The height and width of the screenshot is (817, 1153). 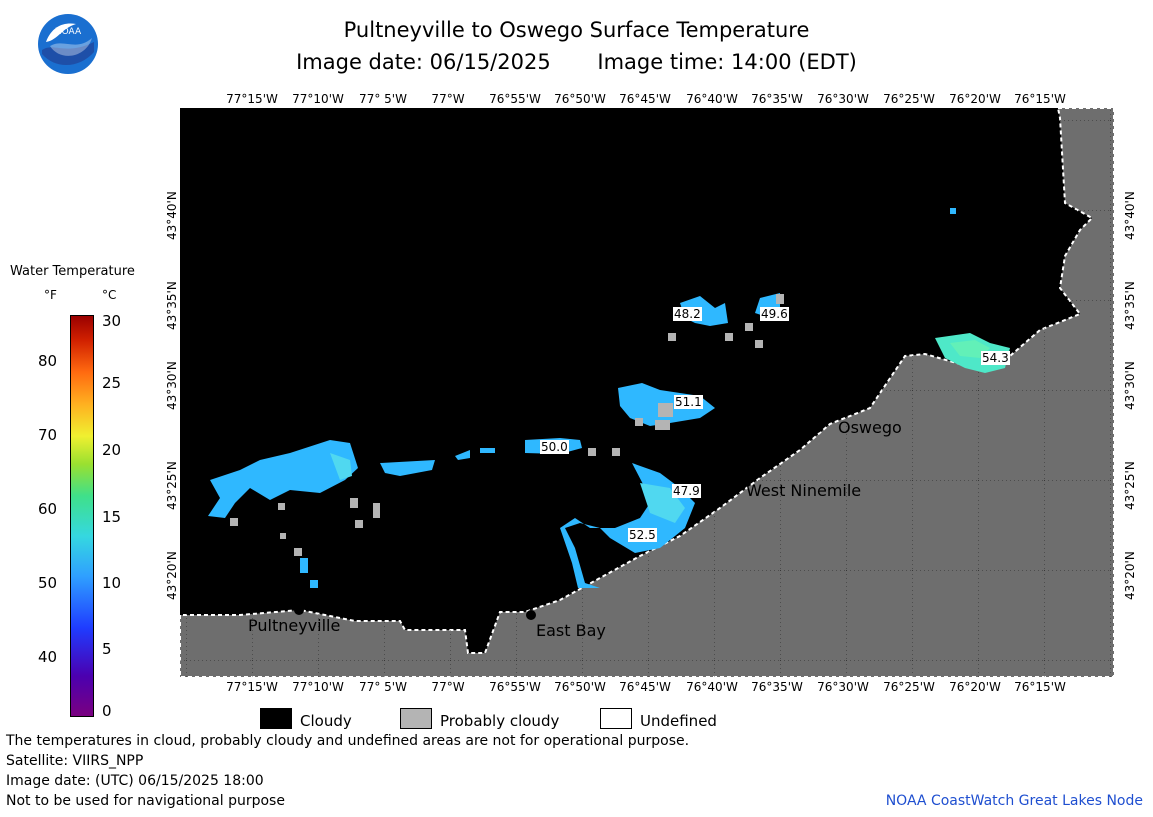 I want to click on legend-title: Water Temperature, so click(x=72, y=271).